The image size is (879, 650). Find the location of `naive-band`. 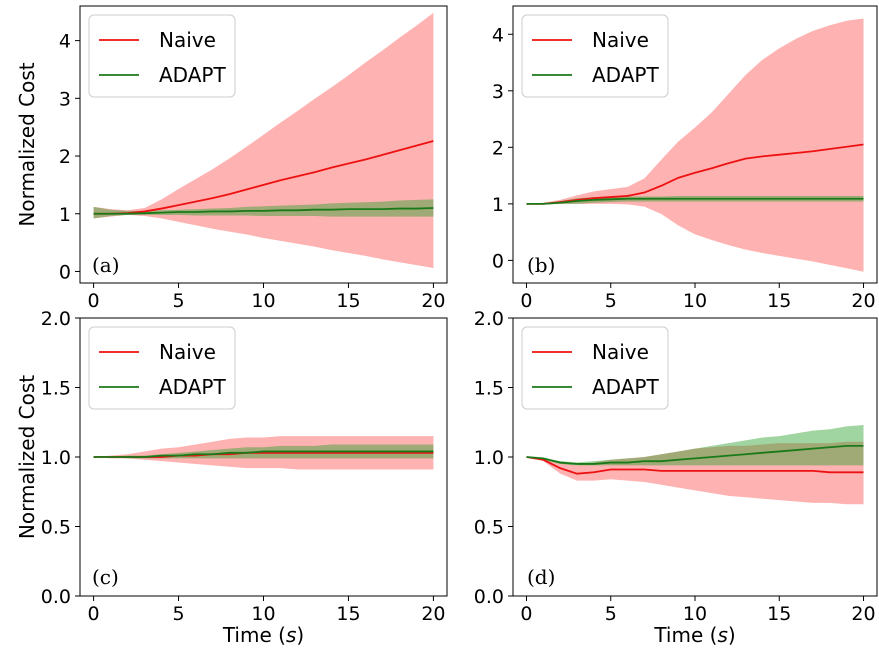

naive-band is located at coordinates (695, 473).